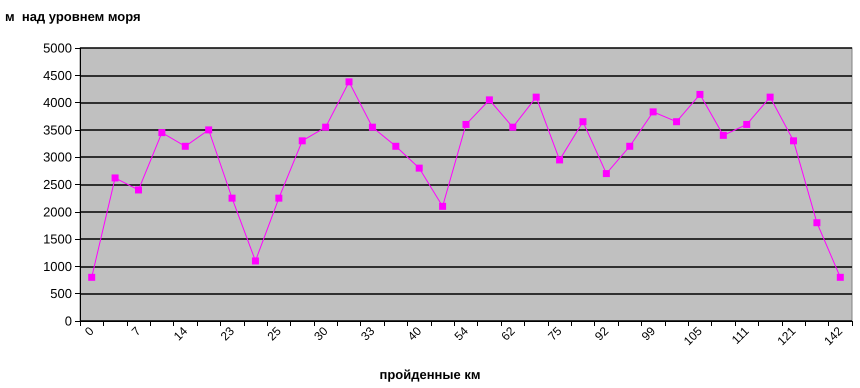  I want to click on y-tick-label: 3500, so click(57, 130).